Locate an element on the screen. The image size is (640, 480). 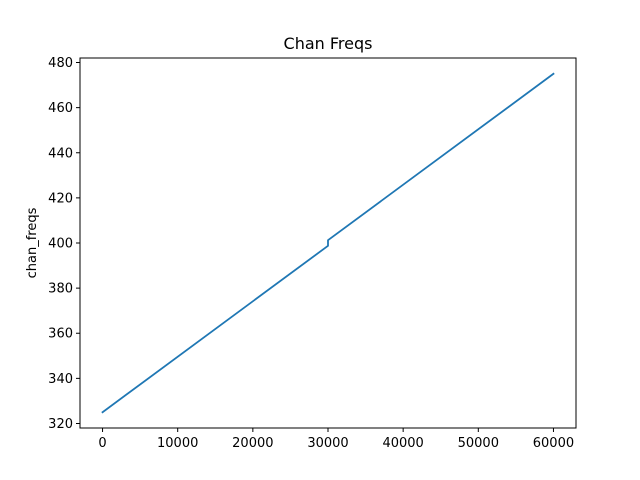
x-tick-label: 30000 is located at coordinates (327, 443).